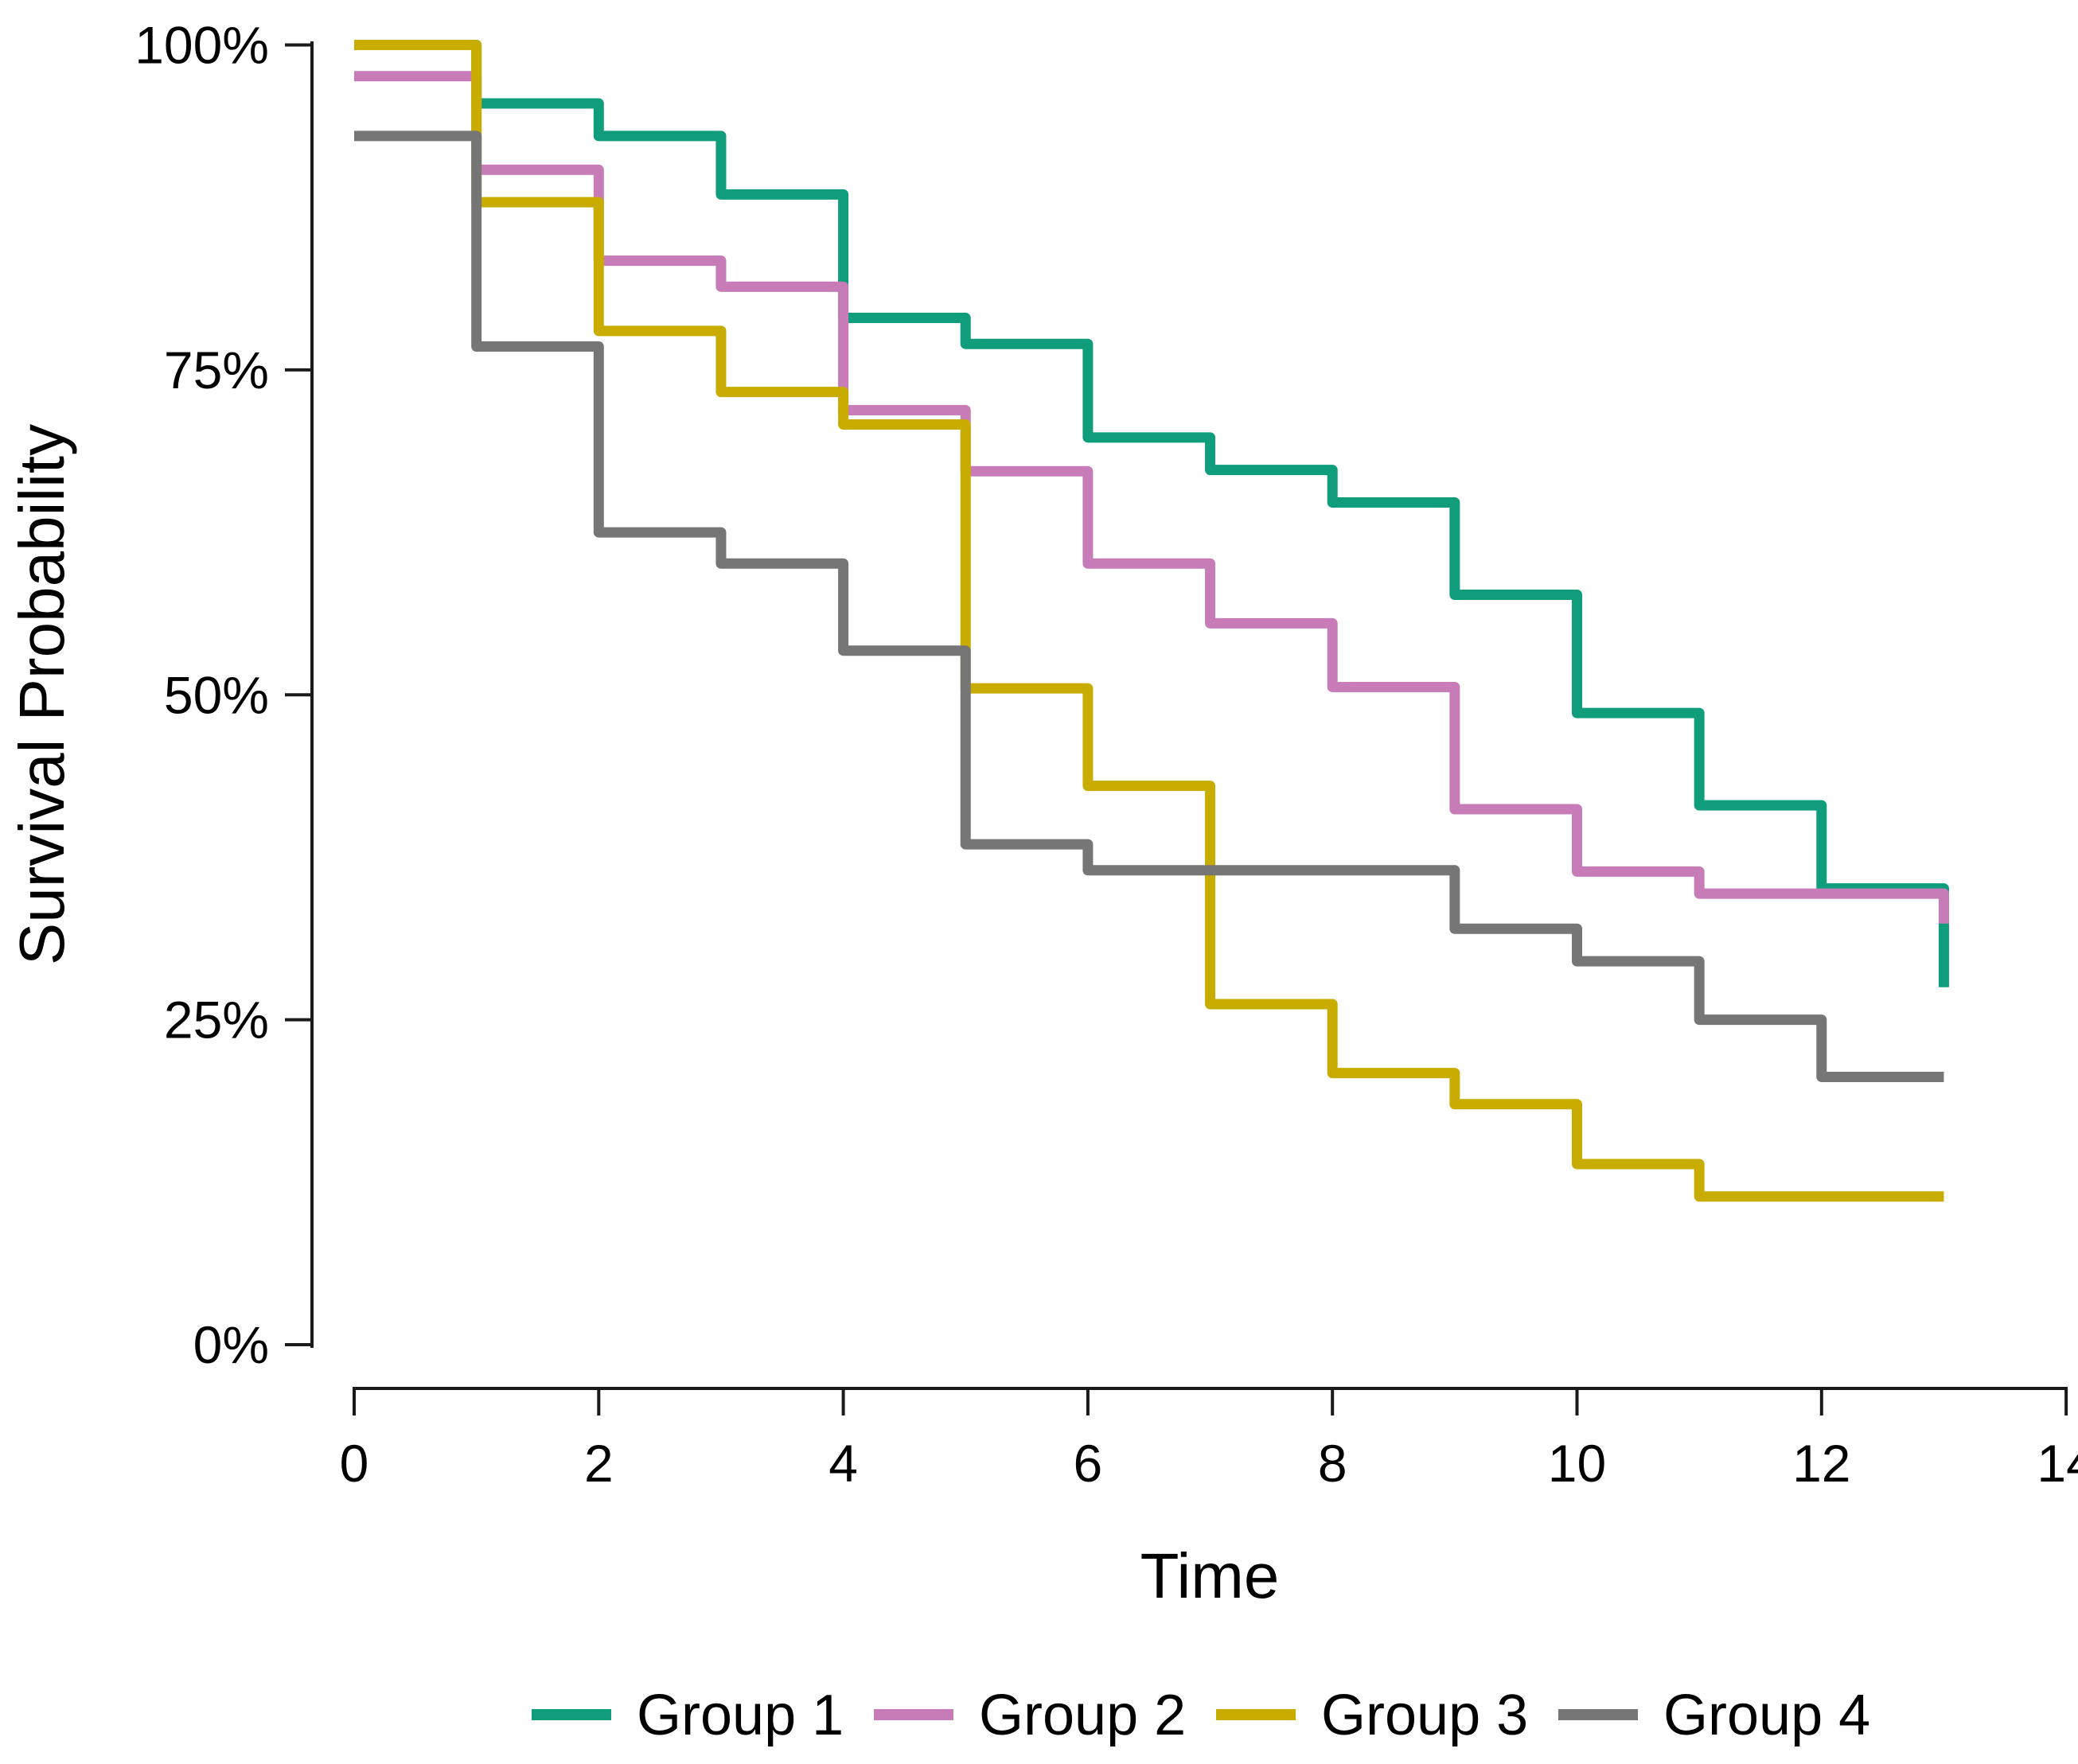  I want to click on y-tick-label: 25%, so click(216, 1020).